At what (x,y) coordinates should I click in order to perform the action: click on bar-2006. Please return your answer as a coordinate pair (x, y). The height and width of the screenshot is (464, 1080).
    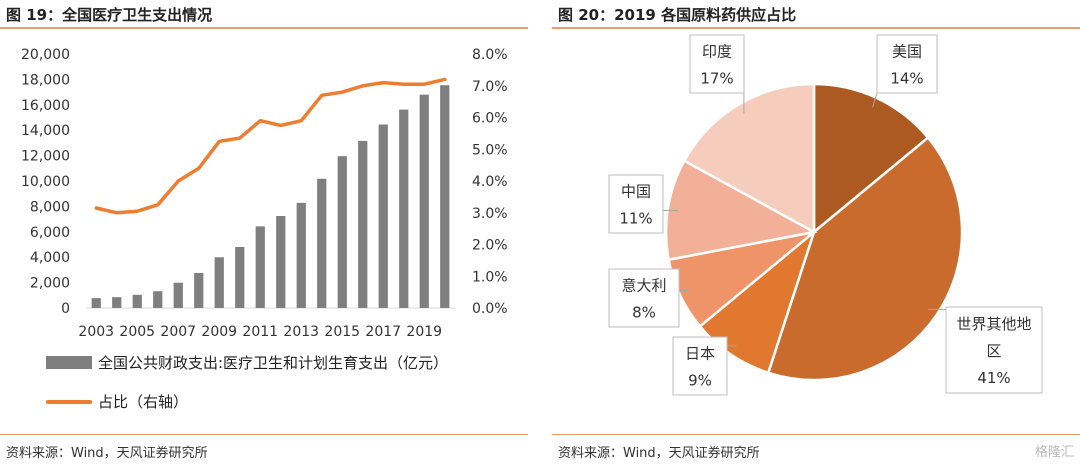
    Looking at the image, I should click on (158, 299).